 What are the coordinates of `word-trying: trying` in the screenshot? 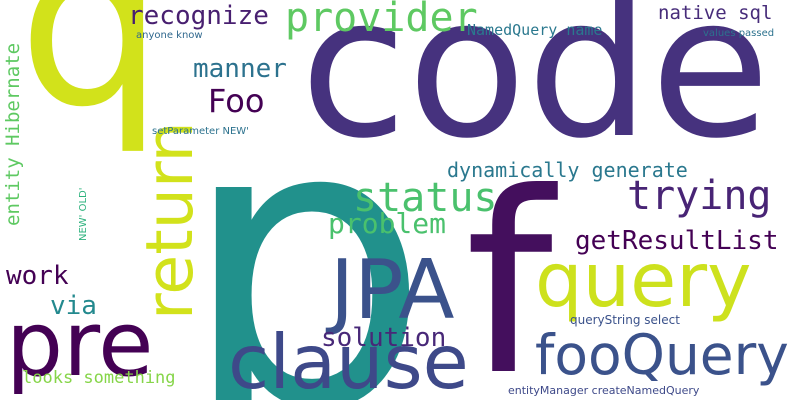 It's located at (699, 196).